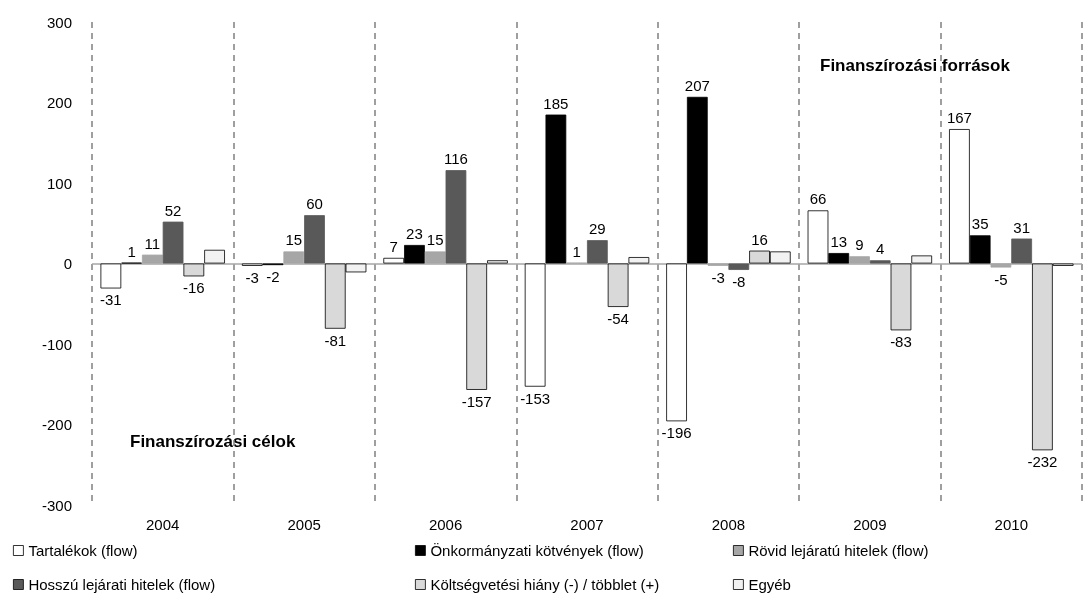 The image size is (1088, 605). What do you see at coordinates (838, 550) in the screenshot?
I see `legend-label: Rövid lejáratú hitelek (flow)` at bounding box center [838, 550].